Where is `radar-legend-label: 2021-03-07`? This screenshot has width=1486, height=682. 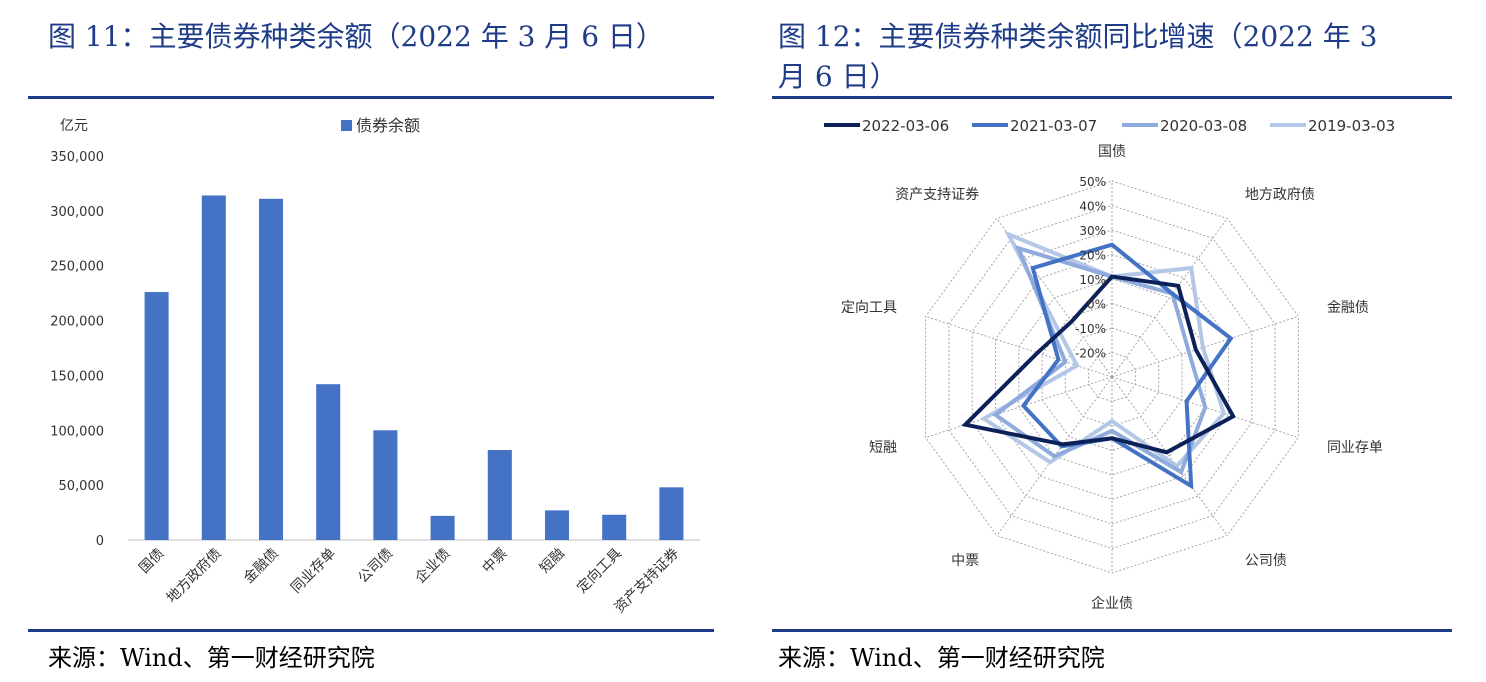 radar-legend-label: 2021-03-07 is located at coordinates (1053, 126).